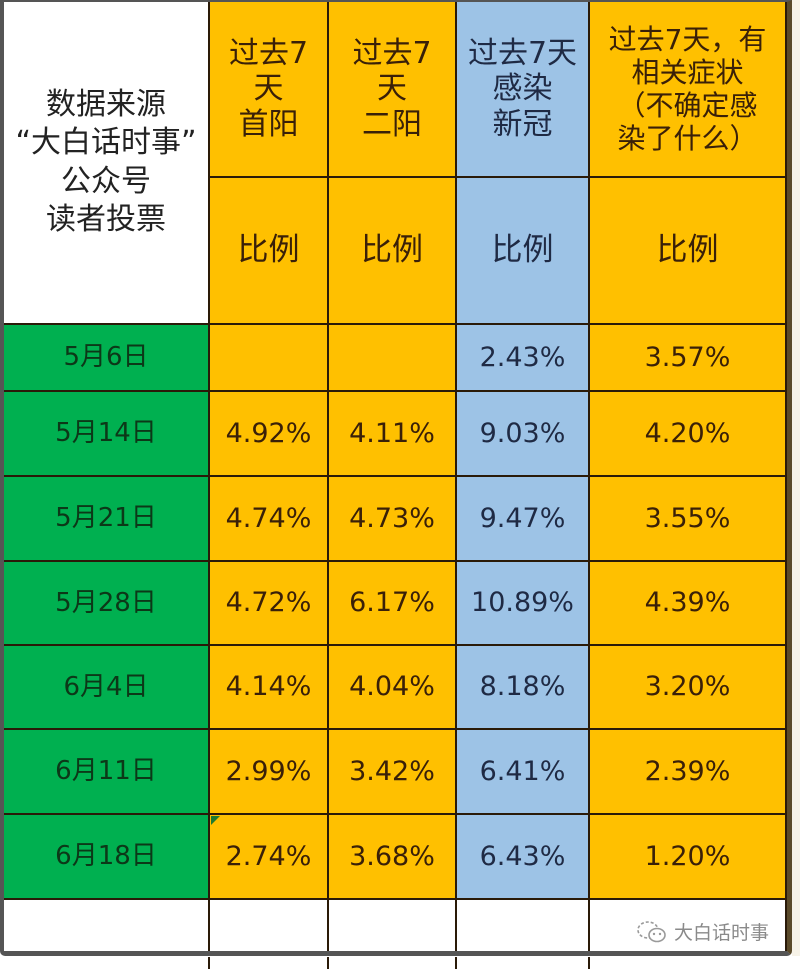 The image size is (800, 969). Describe the element at coordinates (522, 433) in the screenshot. I see `value-text: 9.03%` at that location.